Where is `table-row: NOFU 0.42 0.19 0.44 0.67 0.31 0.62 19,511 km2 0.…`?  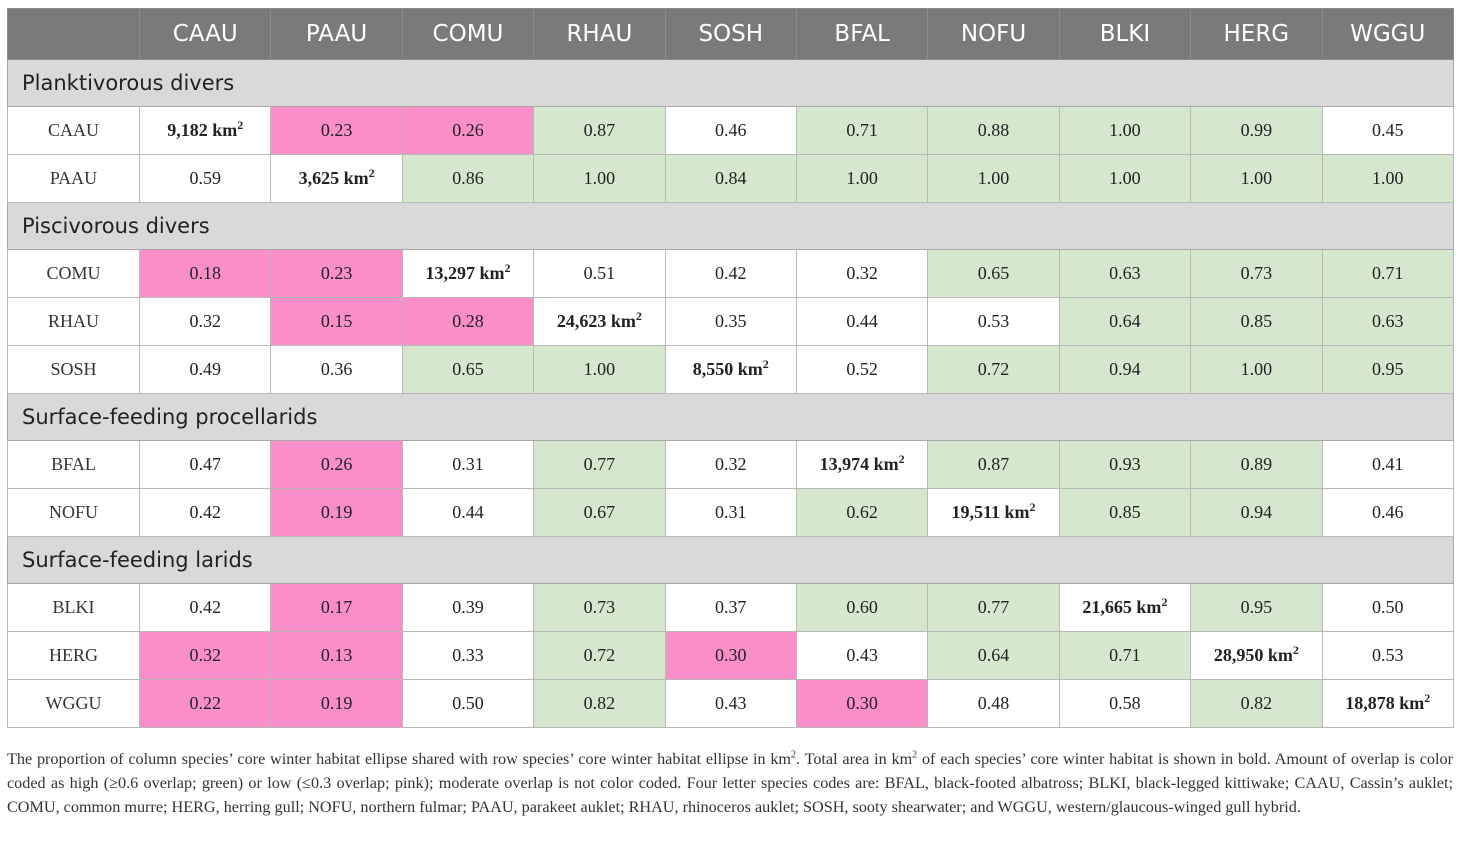 table-row: NOFU 0.42 0.19 0.44 0.67 0.31 0.62 19,511 km2 0.… is located at coordinates (730, 512).